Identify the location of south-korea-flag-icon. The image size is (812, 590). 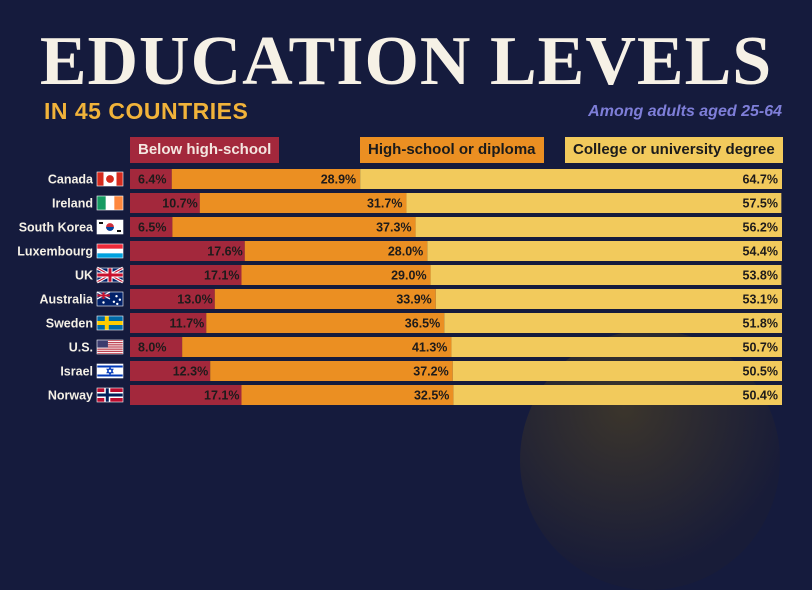
(110, 227).